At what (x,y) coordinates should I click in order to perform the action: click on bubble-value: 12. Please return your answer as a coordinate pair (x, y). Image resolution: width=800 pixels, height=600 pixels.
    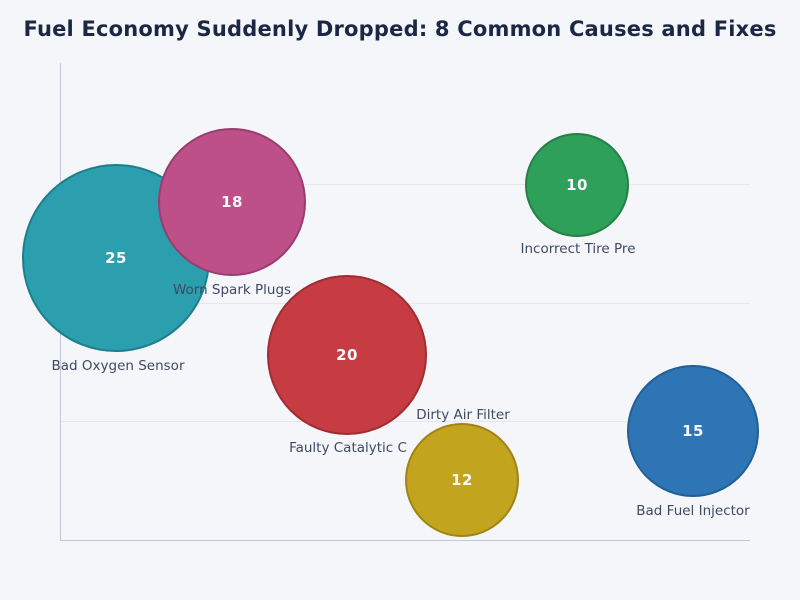
    Looking at the image, I should click on (462, 480).